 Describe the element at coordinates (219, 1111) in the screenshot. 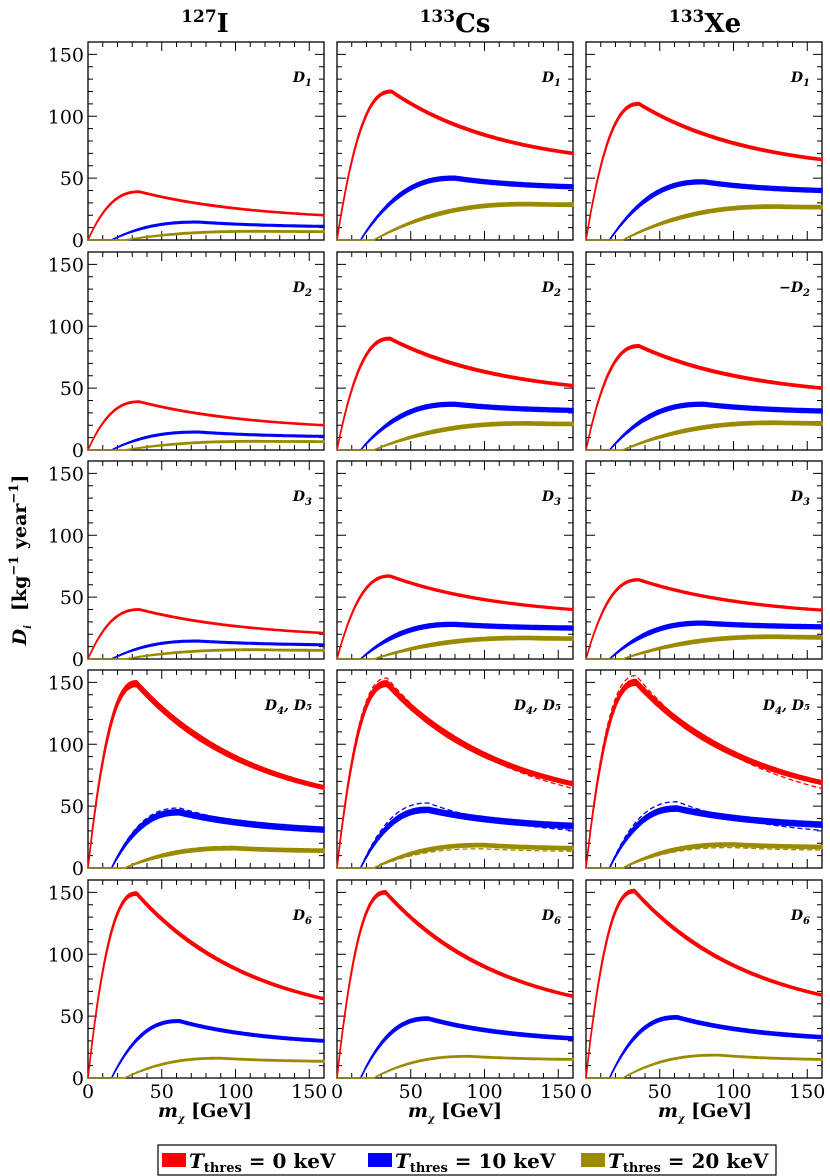

I see `x-axis-unit: [GeV]` at that location.